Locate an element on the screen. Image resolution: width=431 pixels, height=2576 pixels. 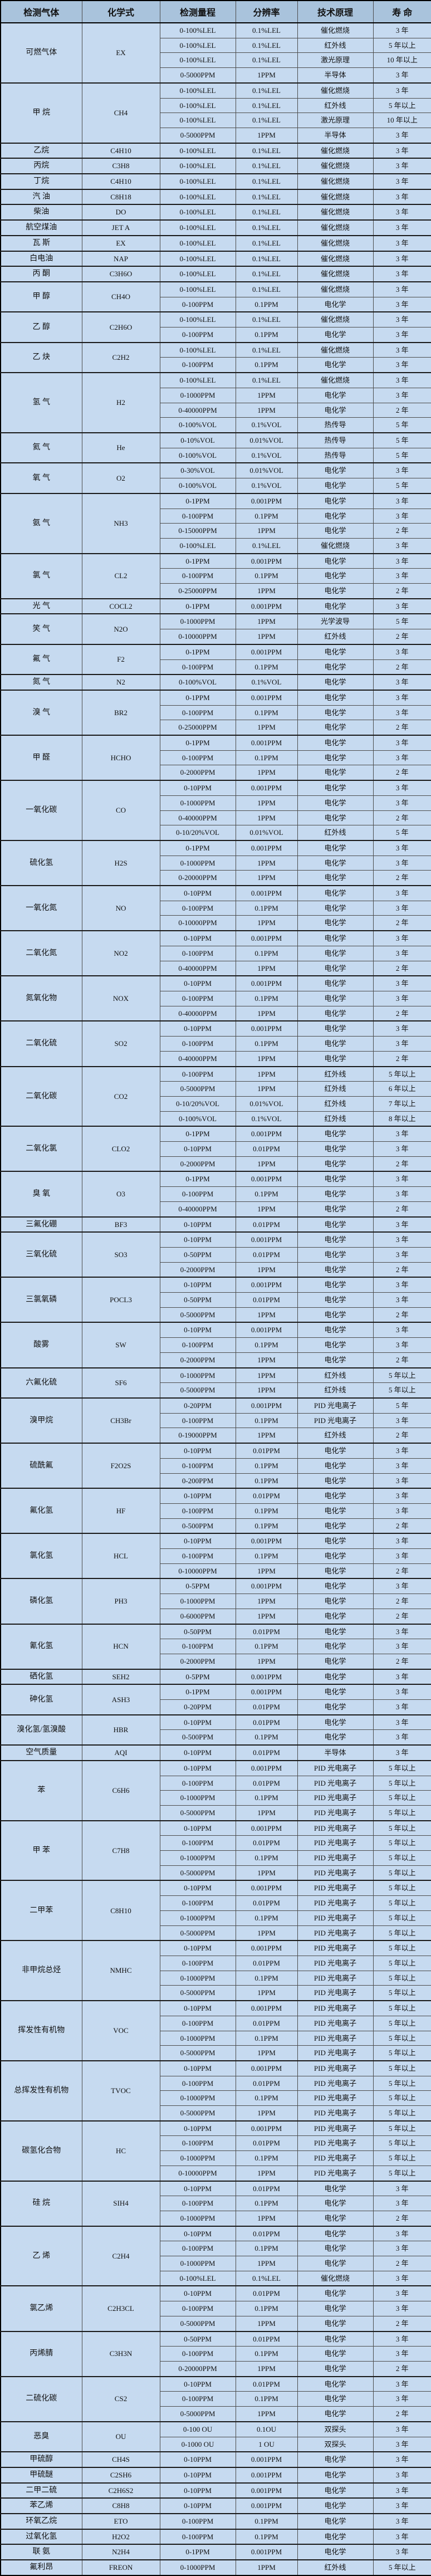
table-row: 甲 烷 CH4 0-100%LEL 0.1%LEL 催化燃烧 3 年 is located at coordinates (215, 113).